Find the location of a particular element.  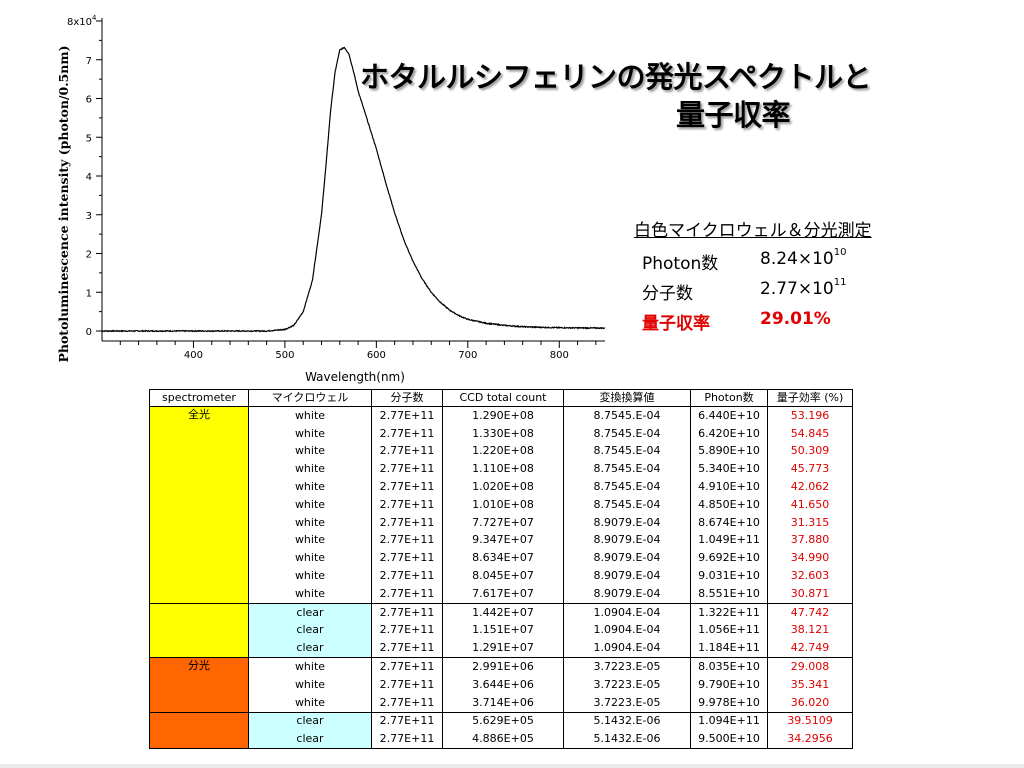

footer-bar is located at coordinates (512, 766).